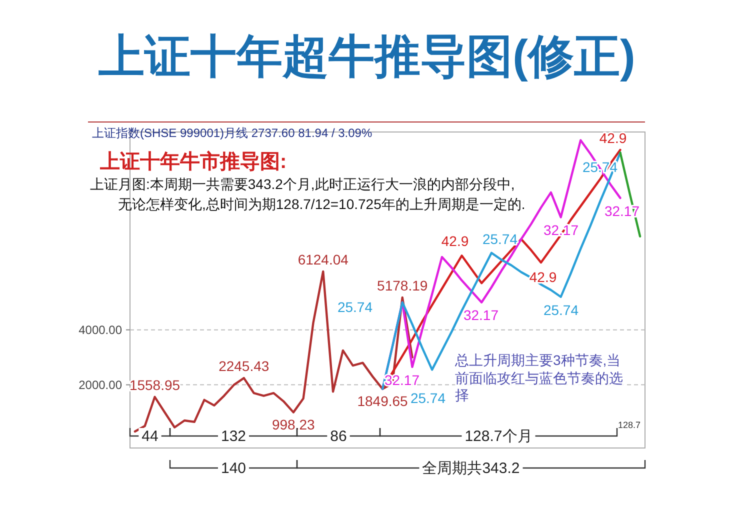 This screenshot has height=532, width=735. I want to click on annotation: 总上升周期主要3种节奏,当前面临攻红与蓝色节奏的选择, so click(541, 378).